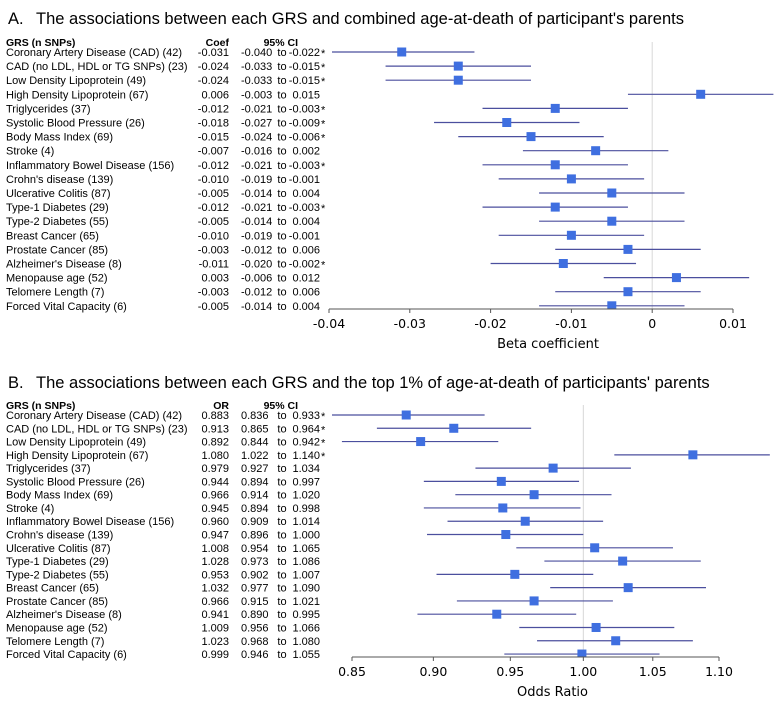 The height and width of the screenshot is (707, 780). Describe the element at coordinates (255, 602) in the screenshot. I see `row-ci-low: 0.915` at that location.